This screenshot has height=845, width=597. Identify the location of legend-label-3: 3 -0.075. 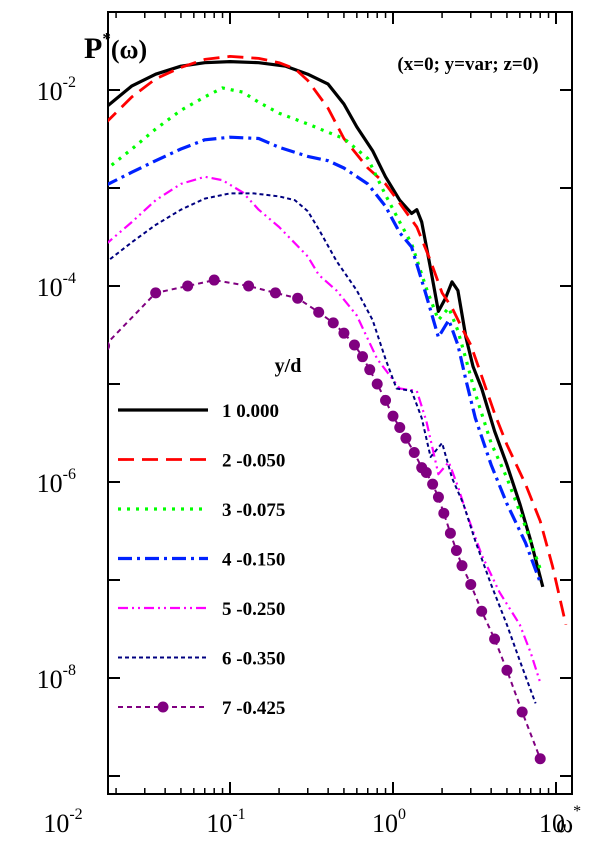
(253, 510).